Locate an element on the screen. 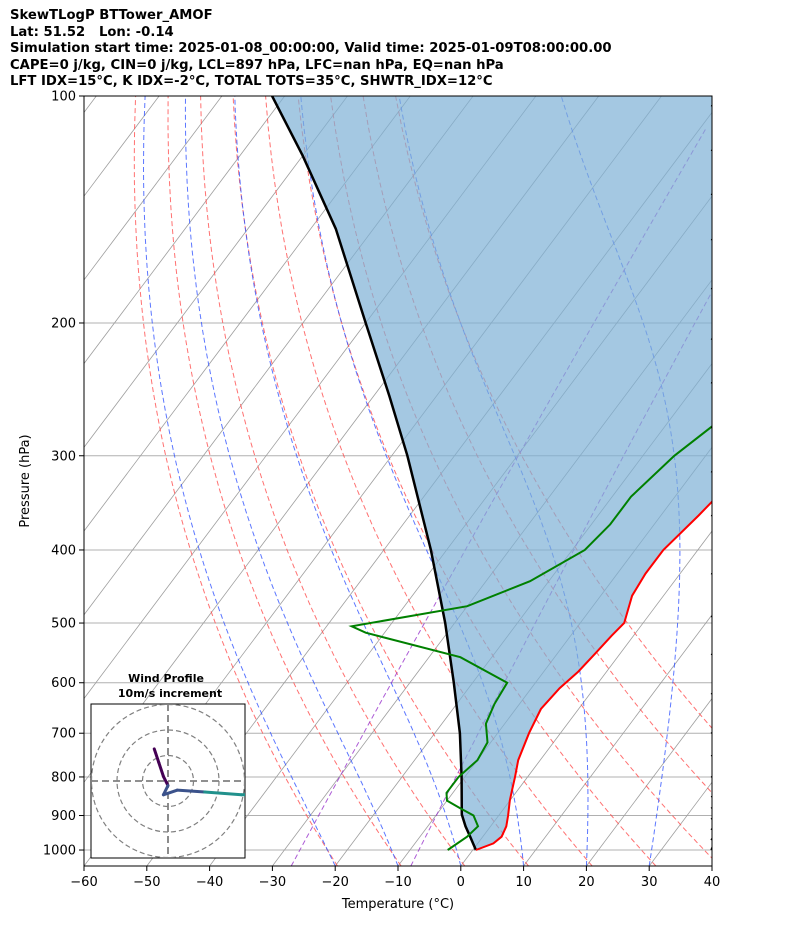 This screenshot has width=794, height=937. x-tick-label: −20 is located at coordinates (334, 882).